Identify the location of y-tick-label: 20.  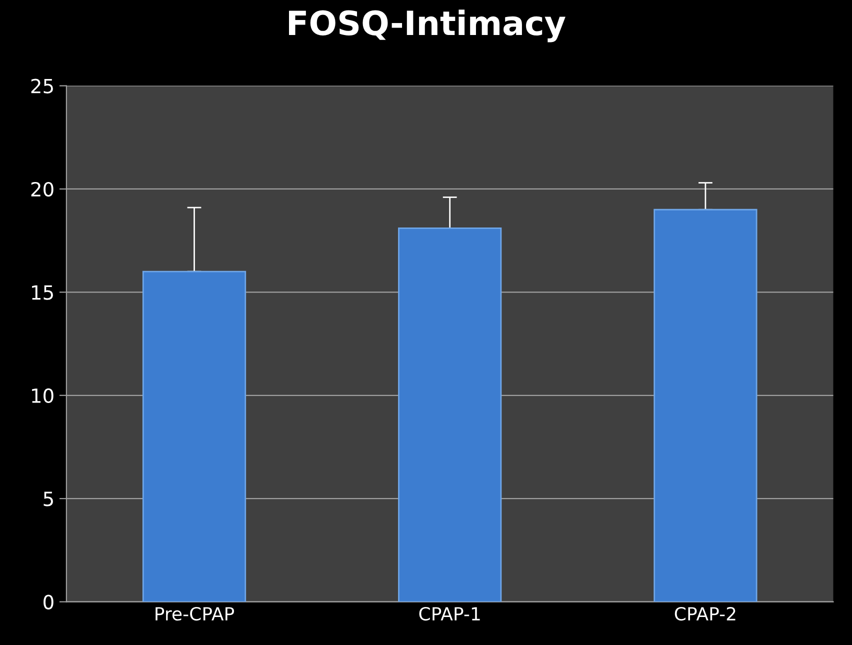
(42, 189).